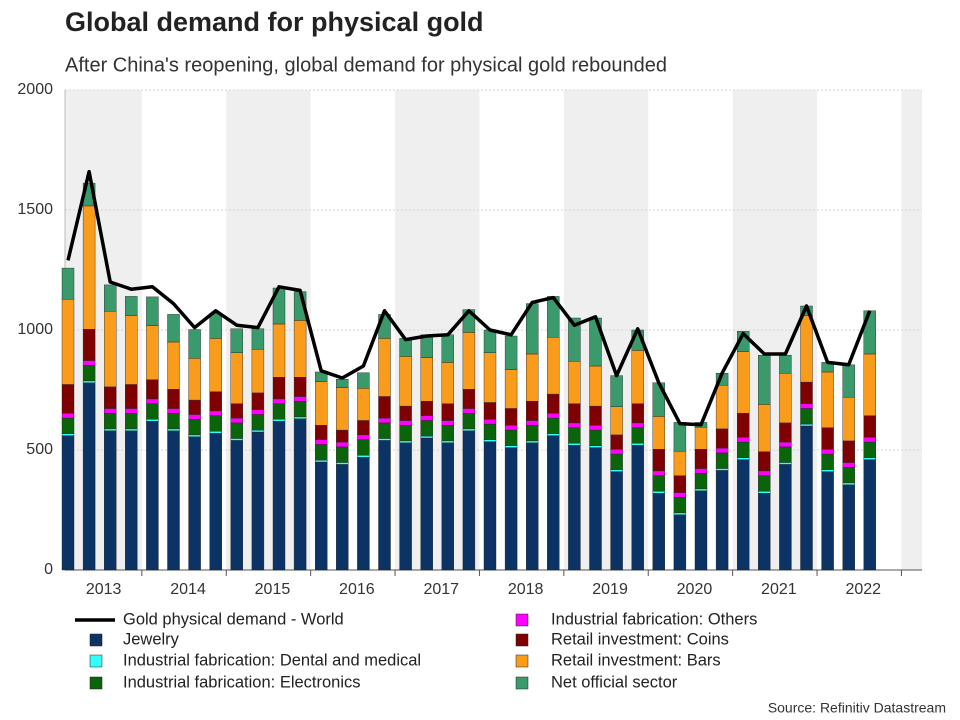  I want to click on legend-label: Net official sector, so click(614, 682).